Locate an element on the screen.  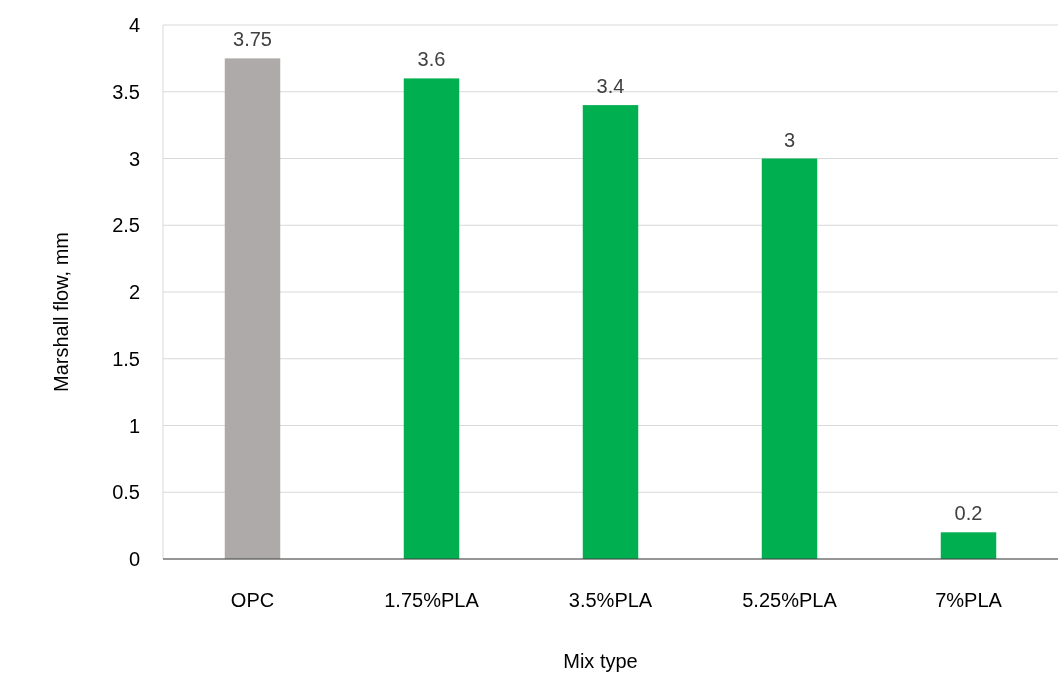
data-label: 3 is located at coordinates (789, 139).